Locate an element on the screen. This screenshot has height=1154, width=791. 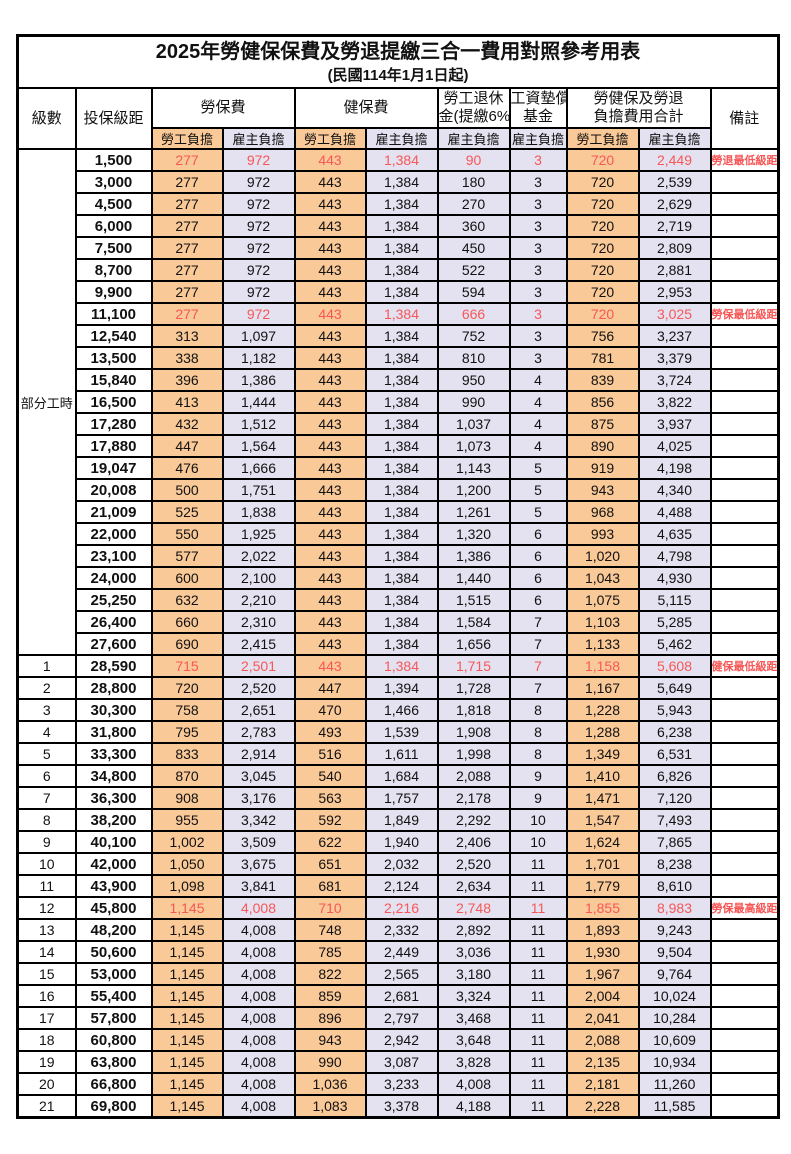
cell-bracket: 16,500 is located at coordinates (113, 402).